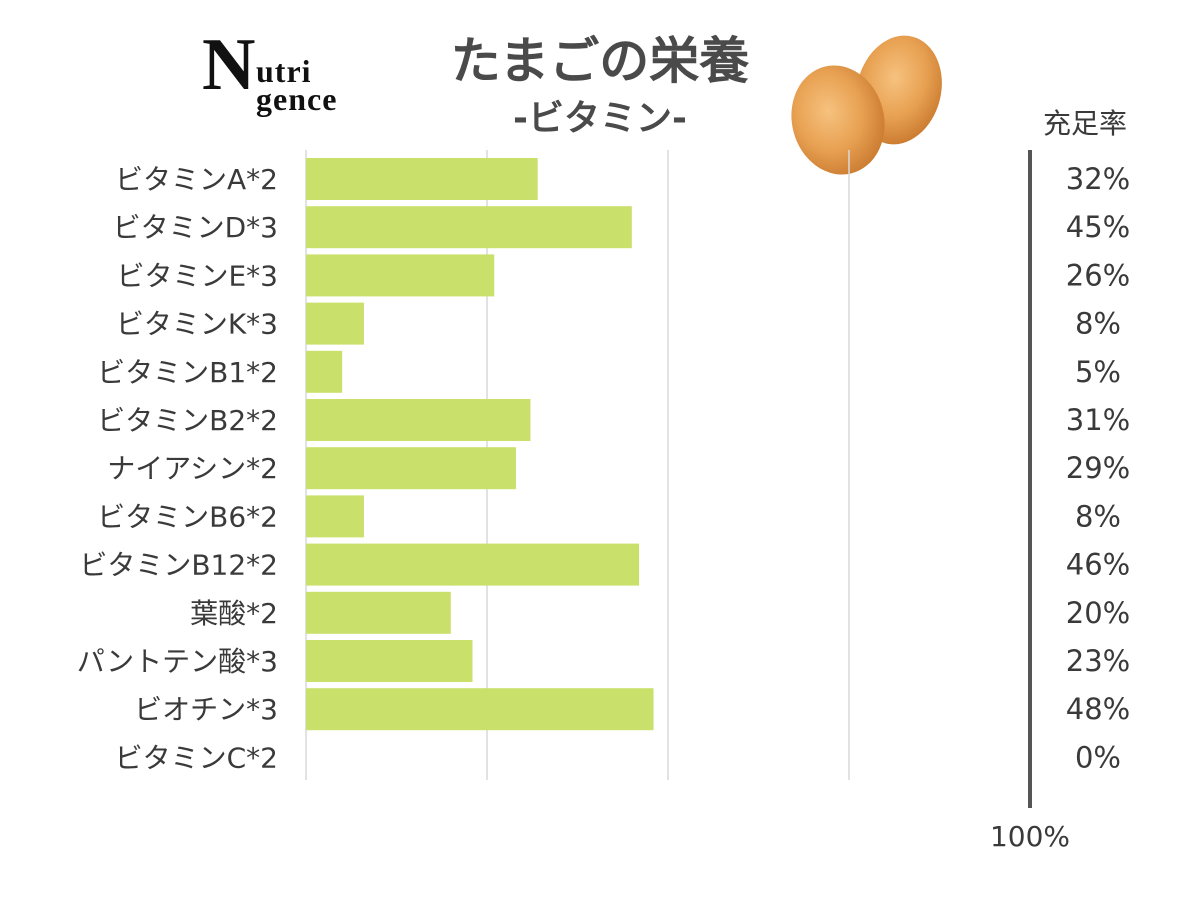  I want to click on category-label: ビタミンE*3, so click(197, 275).